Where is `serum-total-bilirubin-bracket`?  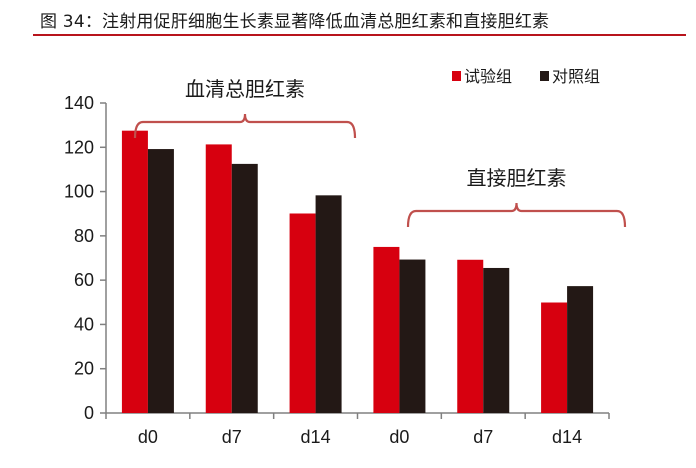
serum-total-bilirubin-bracket is located at coordinates (245, 126).